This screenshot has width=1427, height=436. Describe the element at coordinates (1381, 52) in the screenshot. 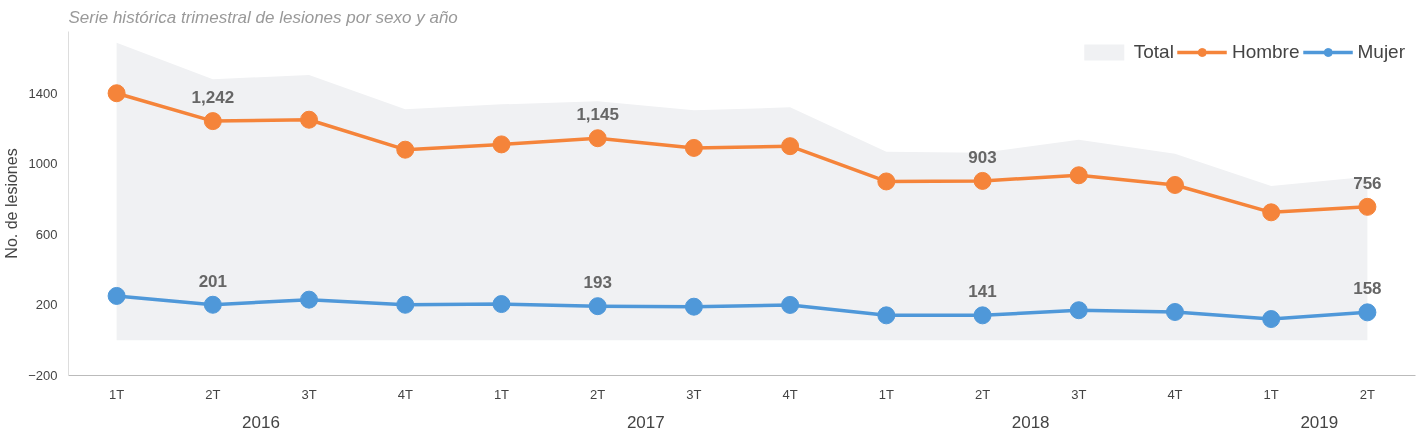

I see `legend-label: Mujer` at that location.